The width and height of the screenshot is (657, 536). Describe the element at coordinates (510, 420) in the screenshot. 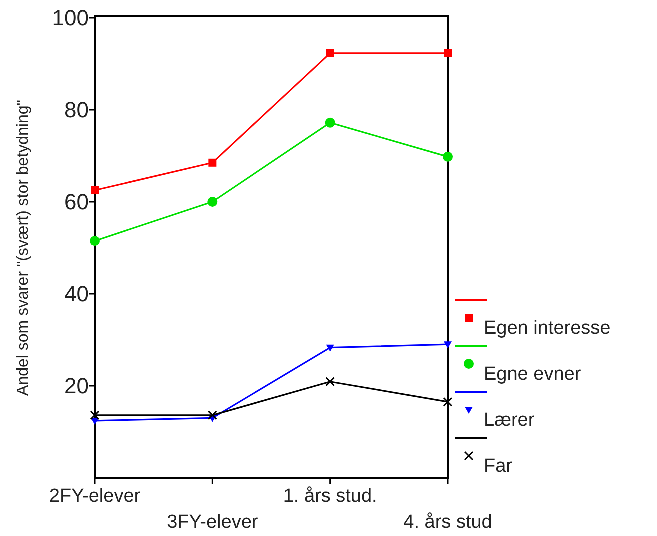

I see `legend-label: Lærer` at that location.